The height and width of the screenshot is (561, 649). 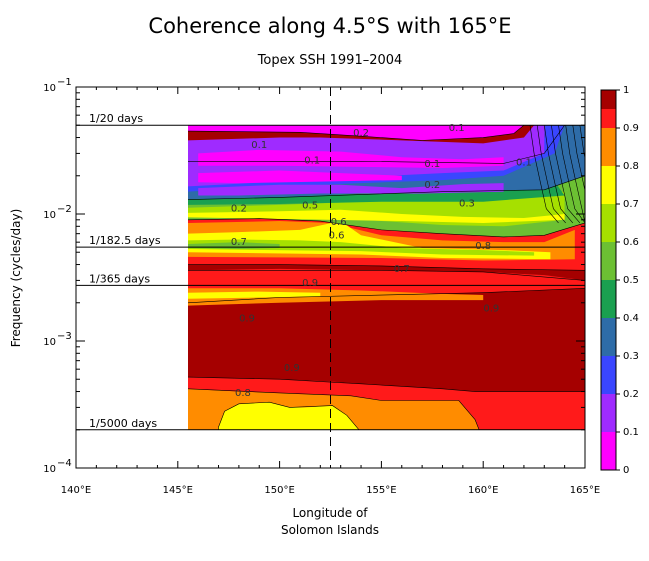 I want to click on contour-label-10: 0.6, so click(x=339, y=222).